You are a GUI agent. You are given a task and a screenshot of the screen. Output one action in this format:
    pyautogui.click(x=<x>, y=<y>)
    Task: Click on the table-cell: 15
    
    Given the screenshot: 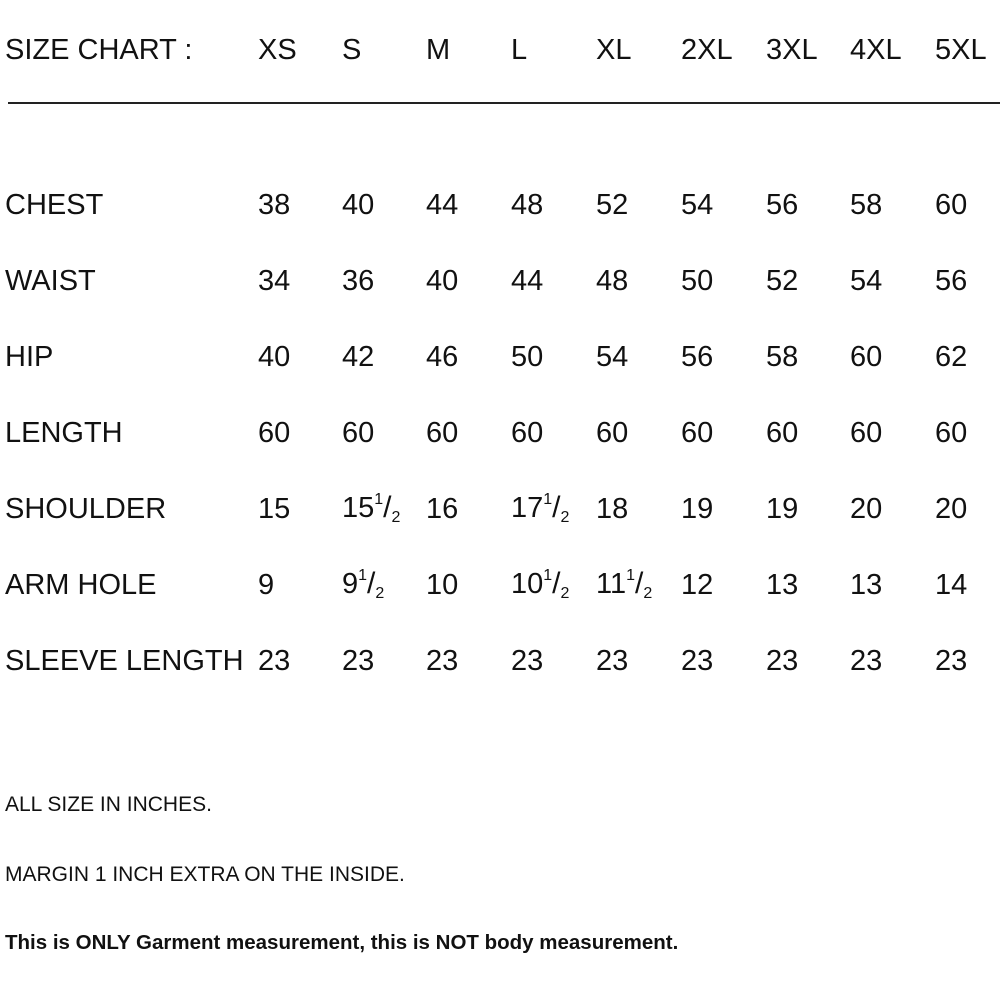 What is the action you would take?
    pyautogui.click(x=274, y=509)
    